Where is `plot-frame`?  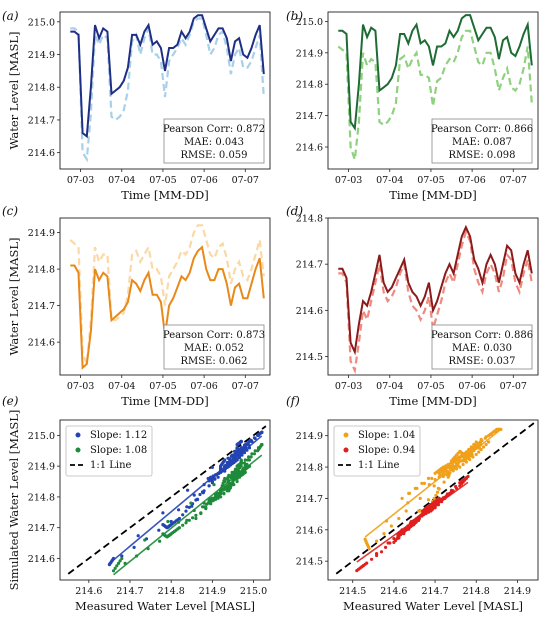 plot-frame is located at coordinates (433, 90).